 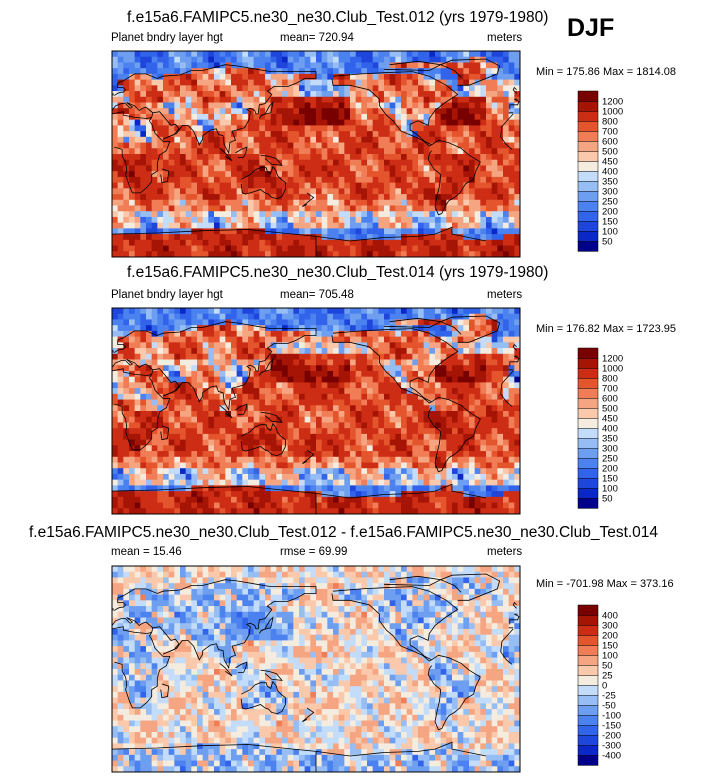 What do you see at coordinates (588, 216) in the screenshot?
I see `colorbar-swatch` at bounding box center [588, 216].